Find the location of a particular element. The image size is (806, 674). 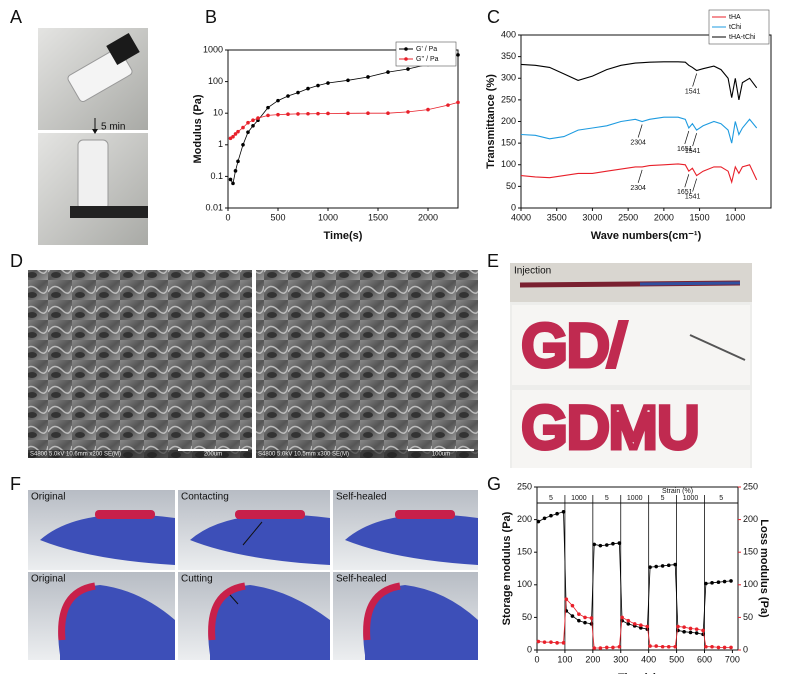

y2-tick-label: 150 is located at coordinates (750, 552).